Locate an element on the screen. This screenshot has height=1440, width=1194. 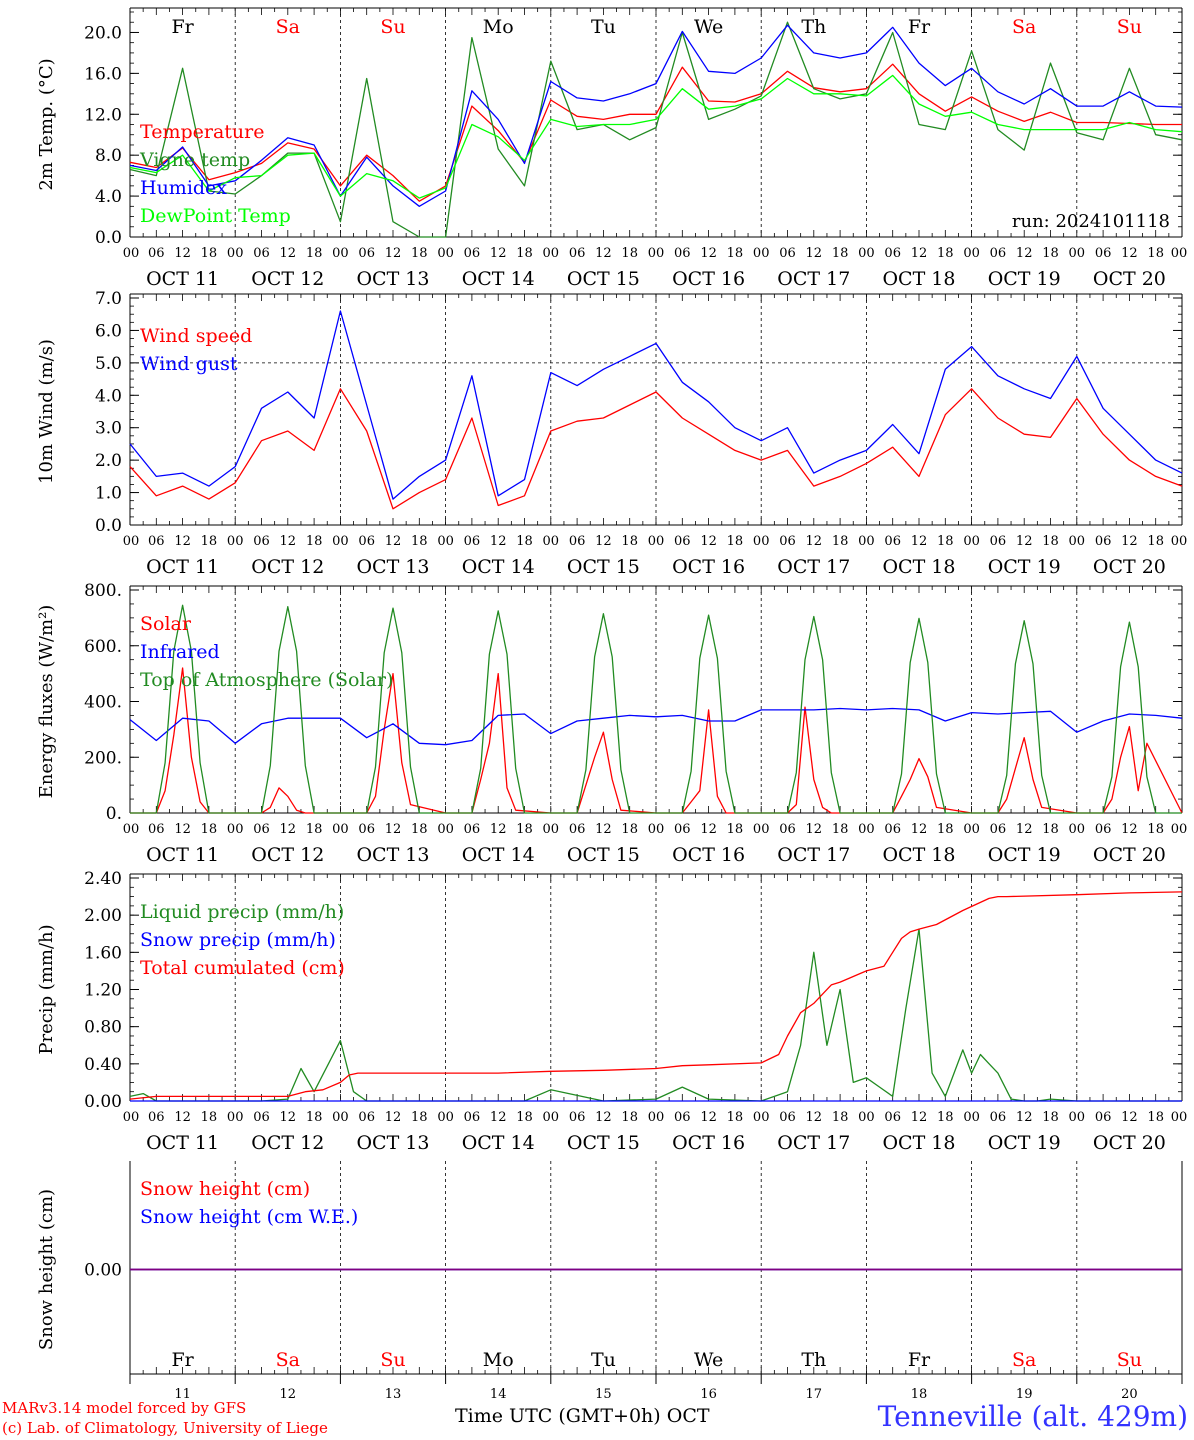
y-tick-label: 1.20 is located at coordinates (103, 991).